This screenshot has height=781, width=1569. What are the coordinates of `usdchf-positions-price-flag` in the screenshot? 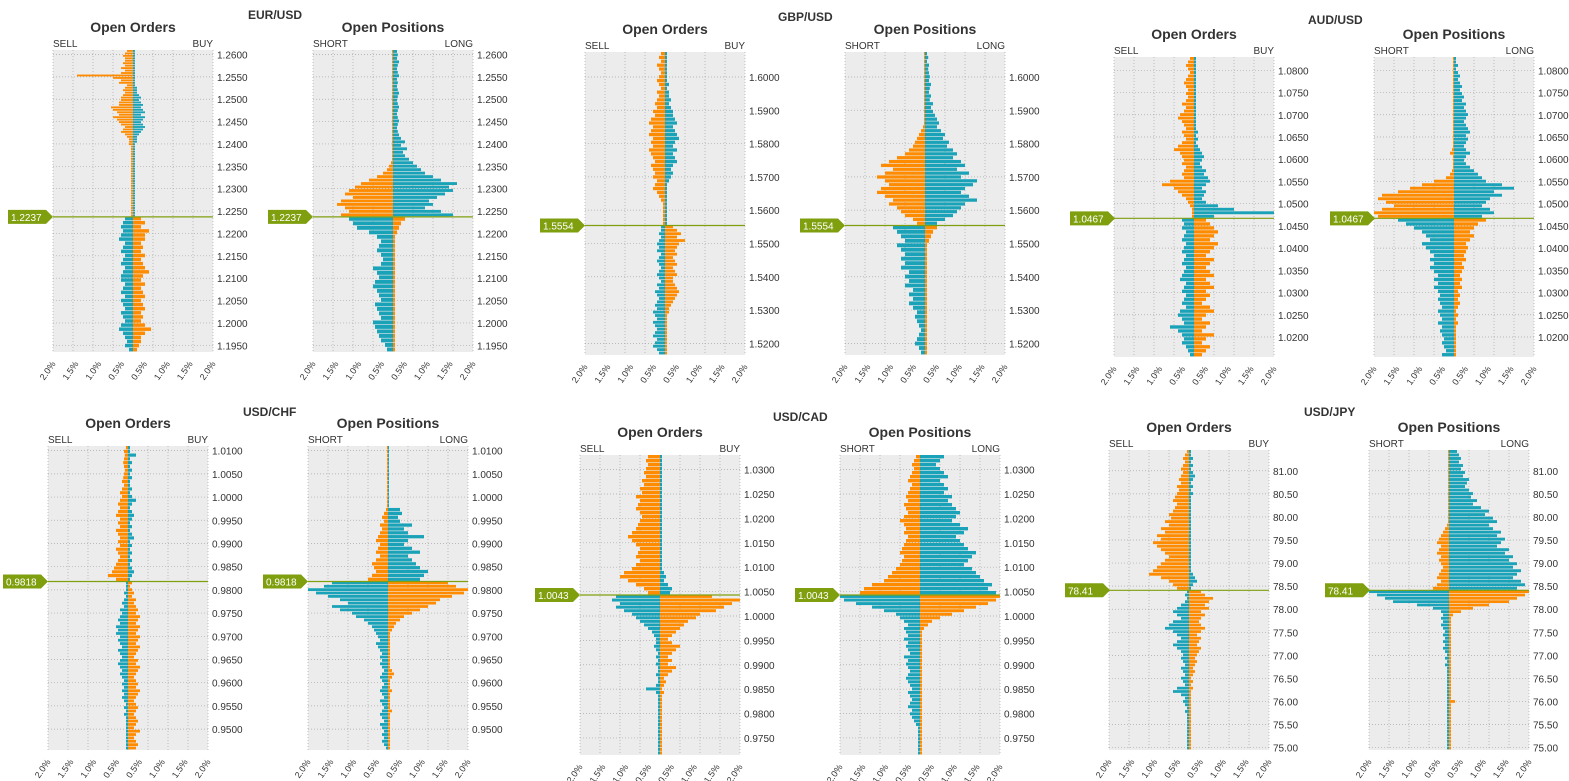 It's located at (285, 581).